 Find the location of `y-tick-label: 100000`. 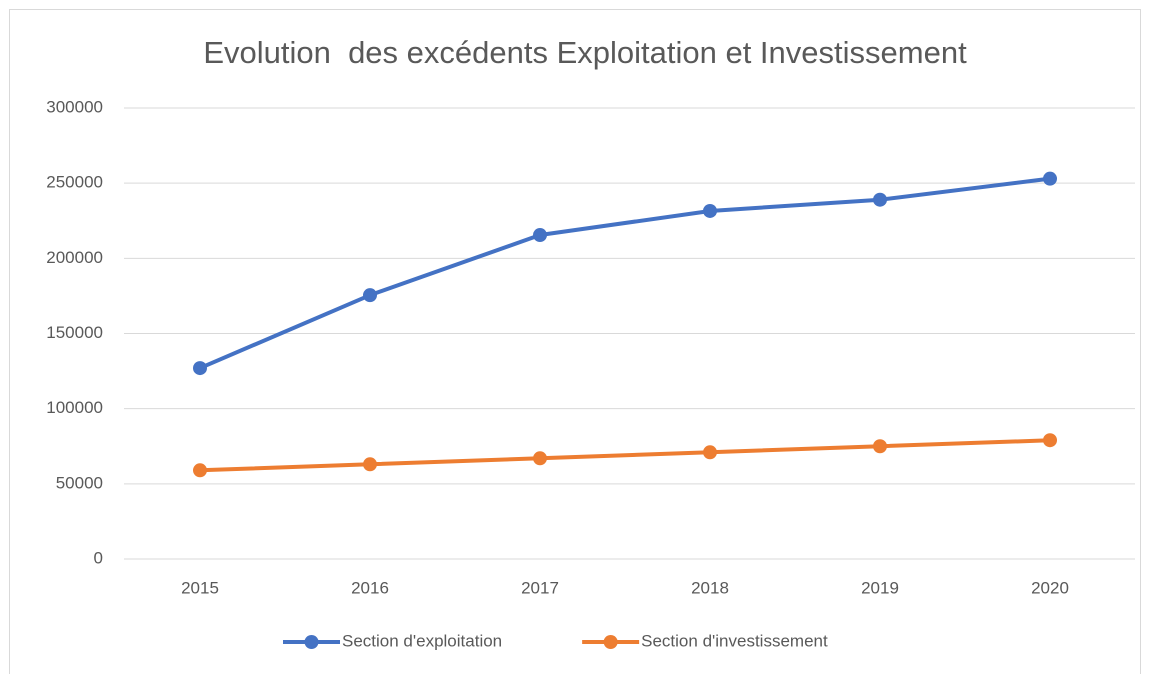

y-tick-label: 100000 is located at coordinates (74, 407).